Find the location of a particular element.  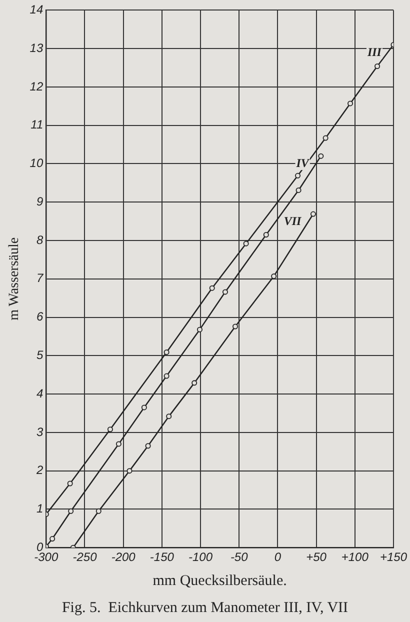

y-tick-label: 7 is located at coordinates (40, 278).